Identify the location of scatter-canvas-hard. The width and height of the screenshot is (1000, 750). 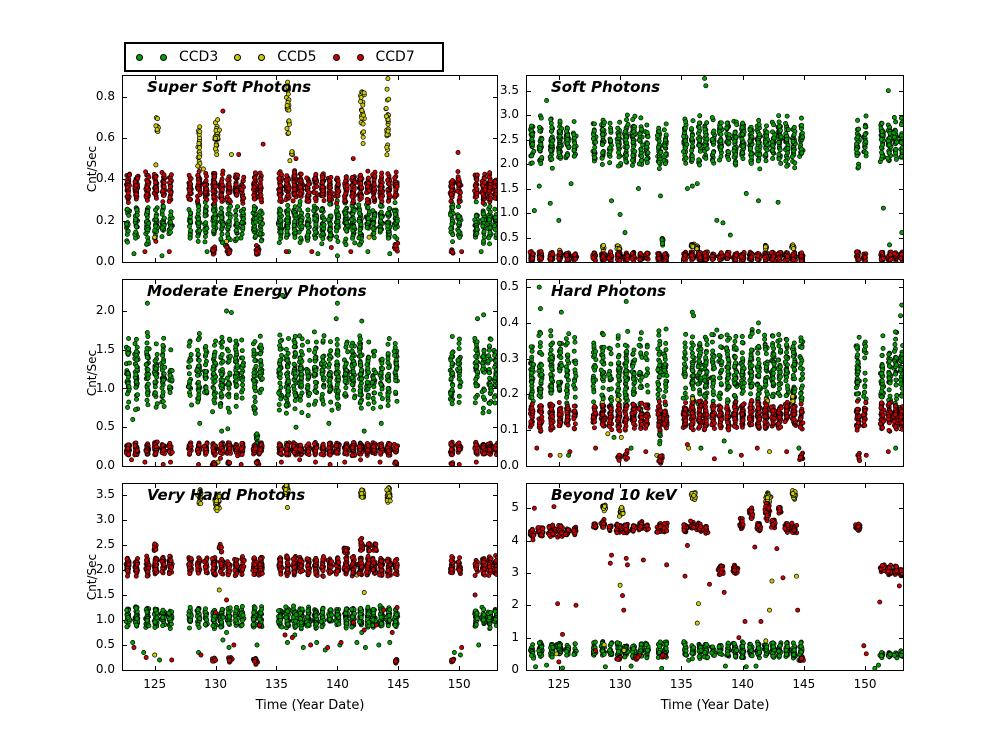
(715, 373).